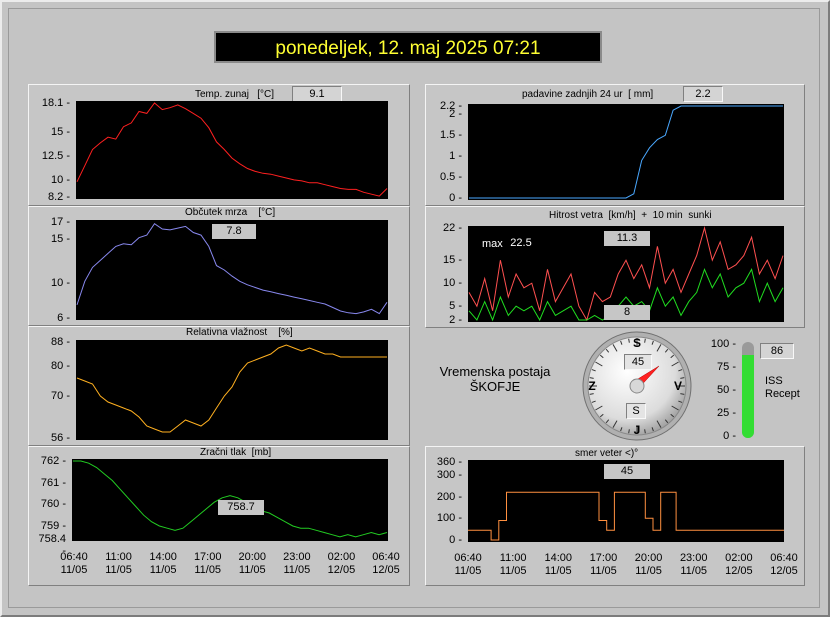 This screenshot has height=617, width=830. I want to click on wind-compass: S J Z V, so click(637, 386).